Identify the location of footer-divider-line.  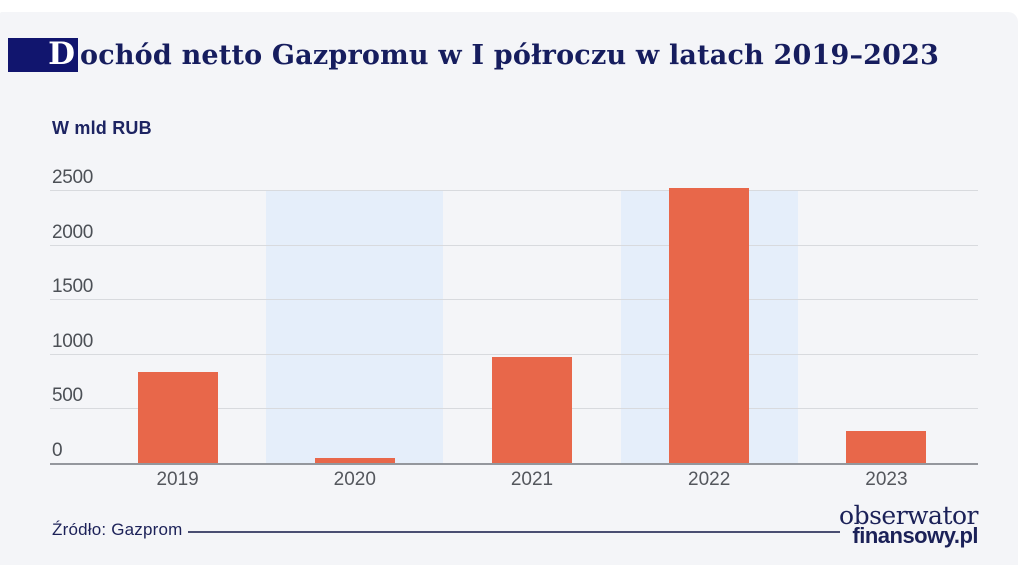
(514, 532).